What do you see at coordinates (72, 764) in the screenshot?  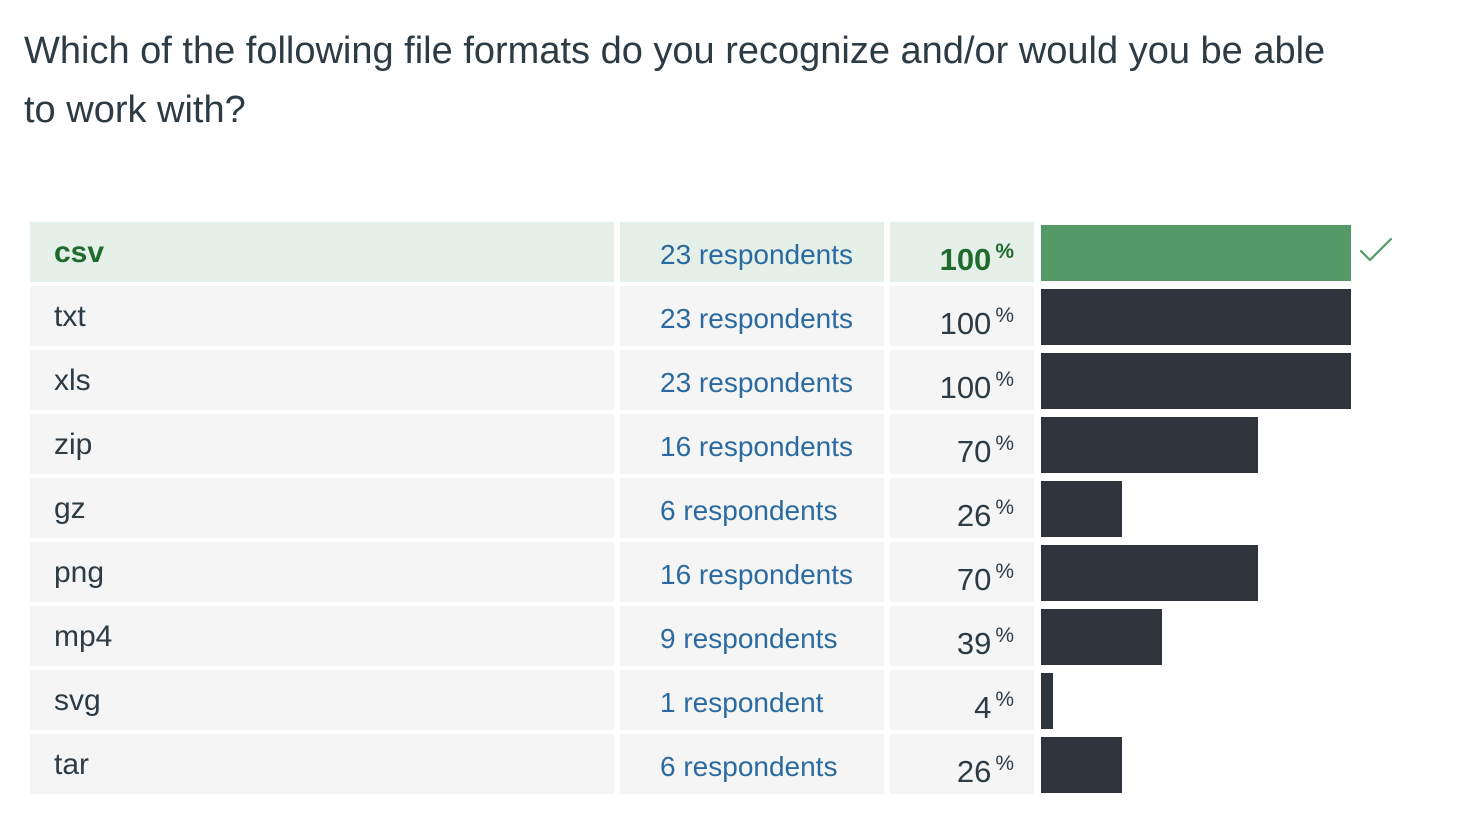 I see `answer-label: tar` at bounding box center [72, 764].